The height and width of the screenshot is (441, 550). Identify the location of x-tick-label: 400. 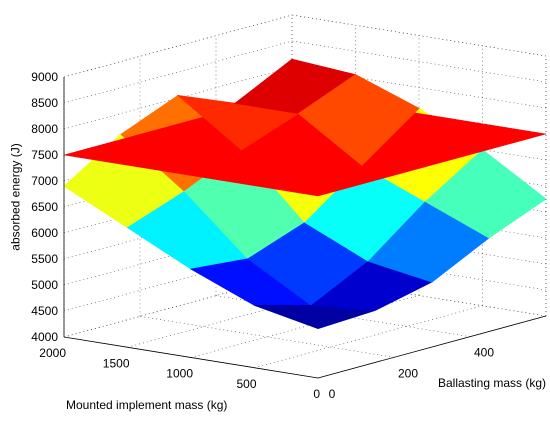
(484, 353).